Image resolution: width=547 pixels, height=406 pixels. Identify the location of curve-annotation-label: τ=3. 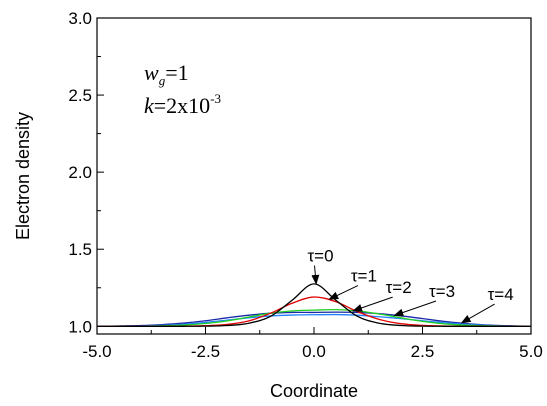
(442, 291).